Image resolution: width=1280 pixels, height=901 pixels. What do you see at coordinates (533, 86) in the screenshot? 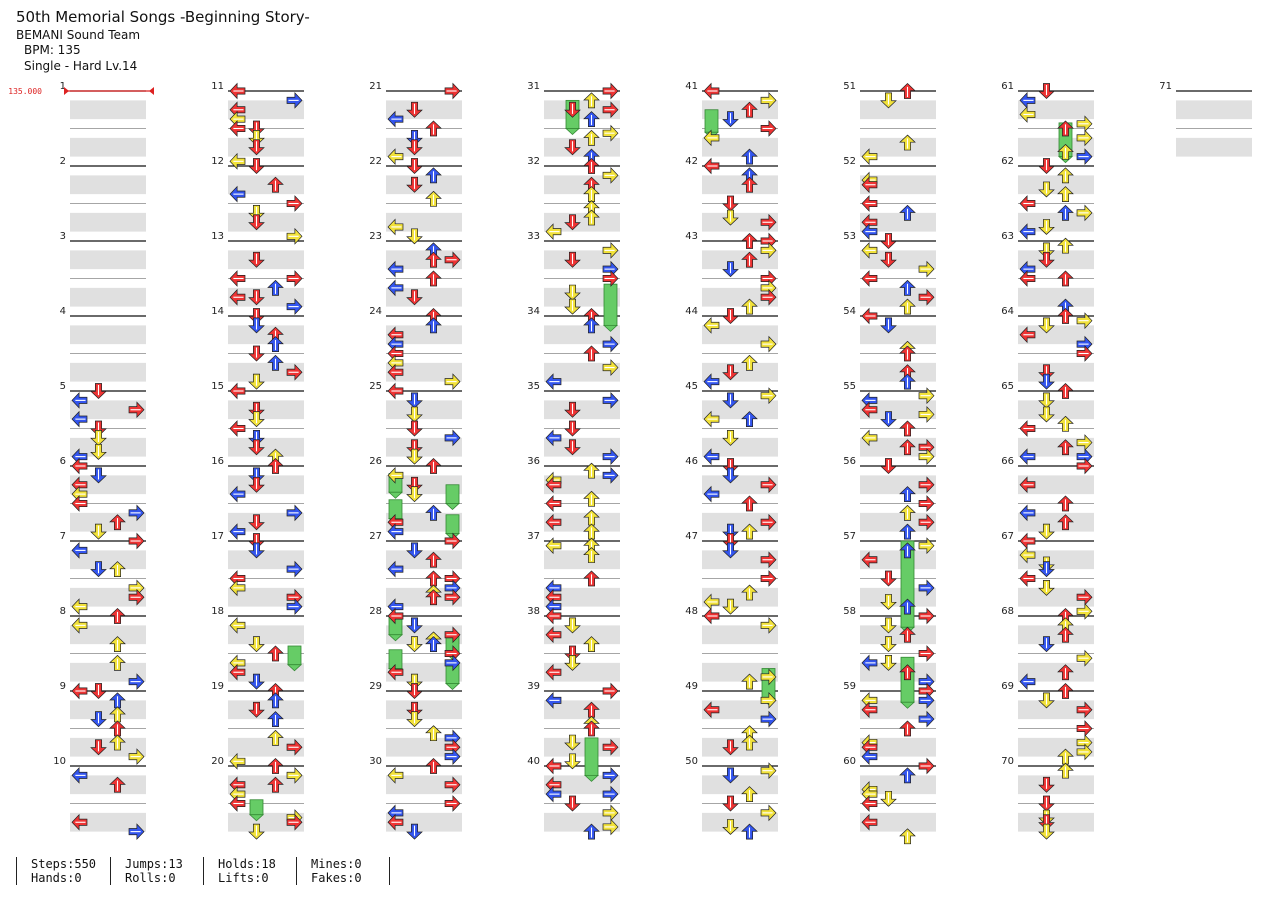
I see `measure-number: 31` at bounding box center [533, 86].